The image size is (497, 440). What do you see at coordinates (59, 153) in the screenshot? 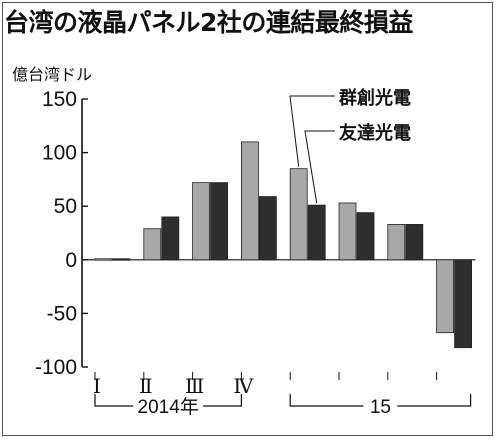
I see `y-tick-label: 100` at bounding box center [59, 153].